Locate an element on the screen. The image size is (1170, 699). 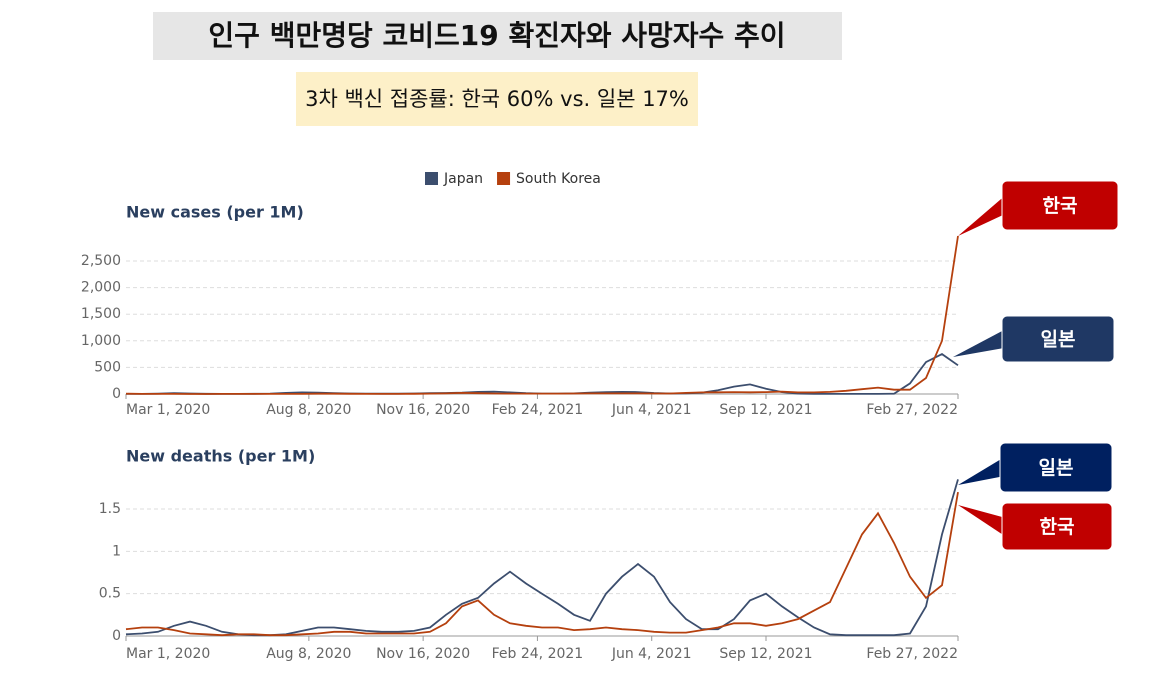
legend-label: Japan is located at coordinates (463, 179).